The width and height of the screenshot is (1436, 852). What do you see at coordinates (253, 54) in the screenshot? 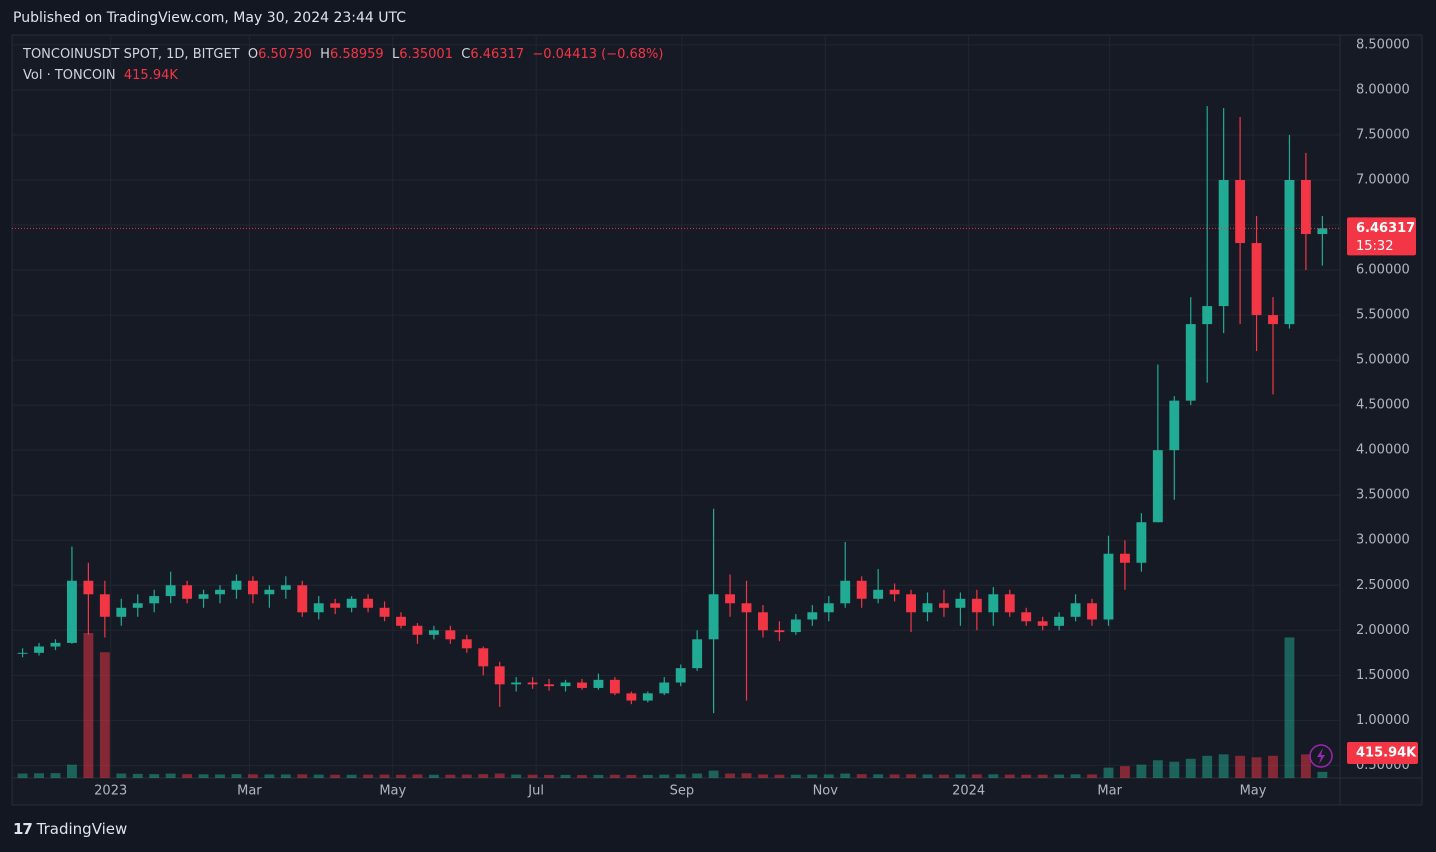
I see `o-label: O` at bounding box center [253, 54].